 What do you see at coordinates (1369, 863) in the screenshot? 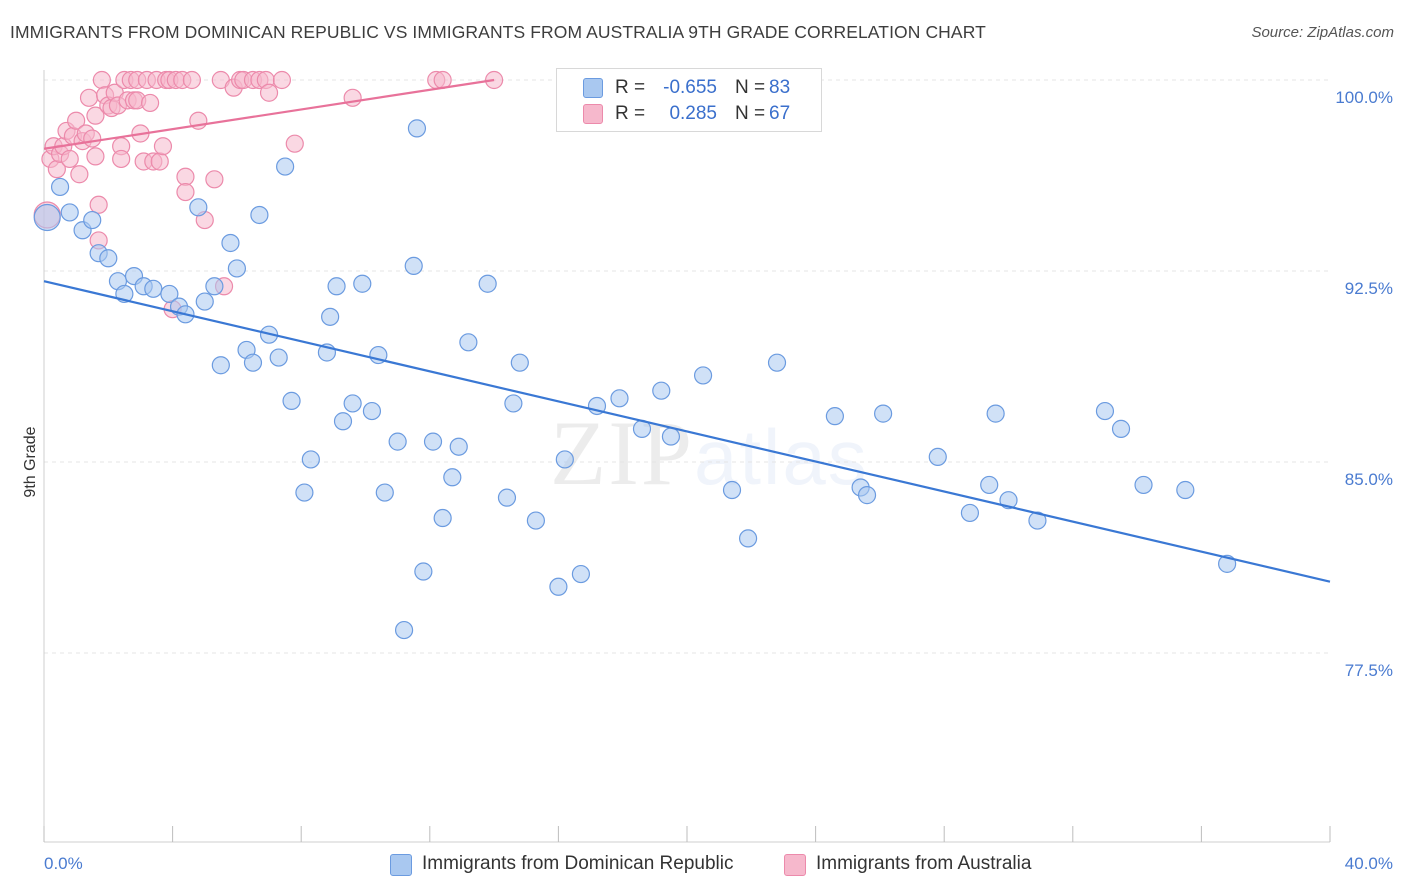
I see `x-tick-label: 40.0%` at bounding box center [1369, 863].